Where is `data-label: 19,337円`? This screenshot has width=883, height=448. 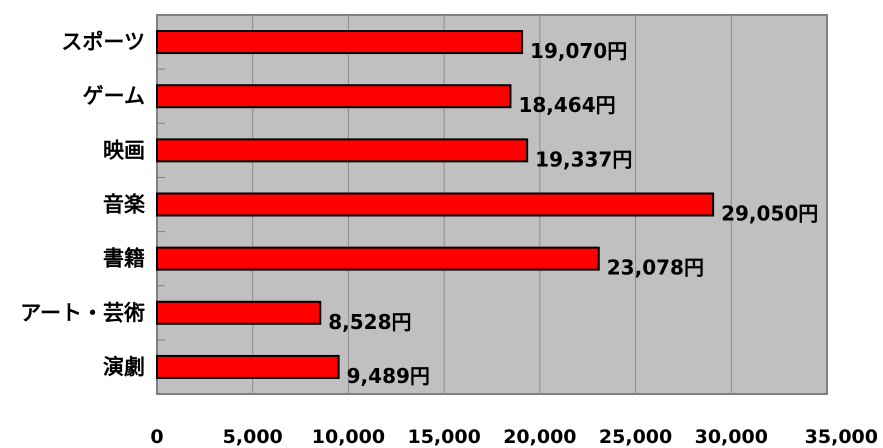 data-label: 19,337円 is located at coordinates (583, 159).